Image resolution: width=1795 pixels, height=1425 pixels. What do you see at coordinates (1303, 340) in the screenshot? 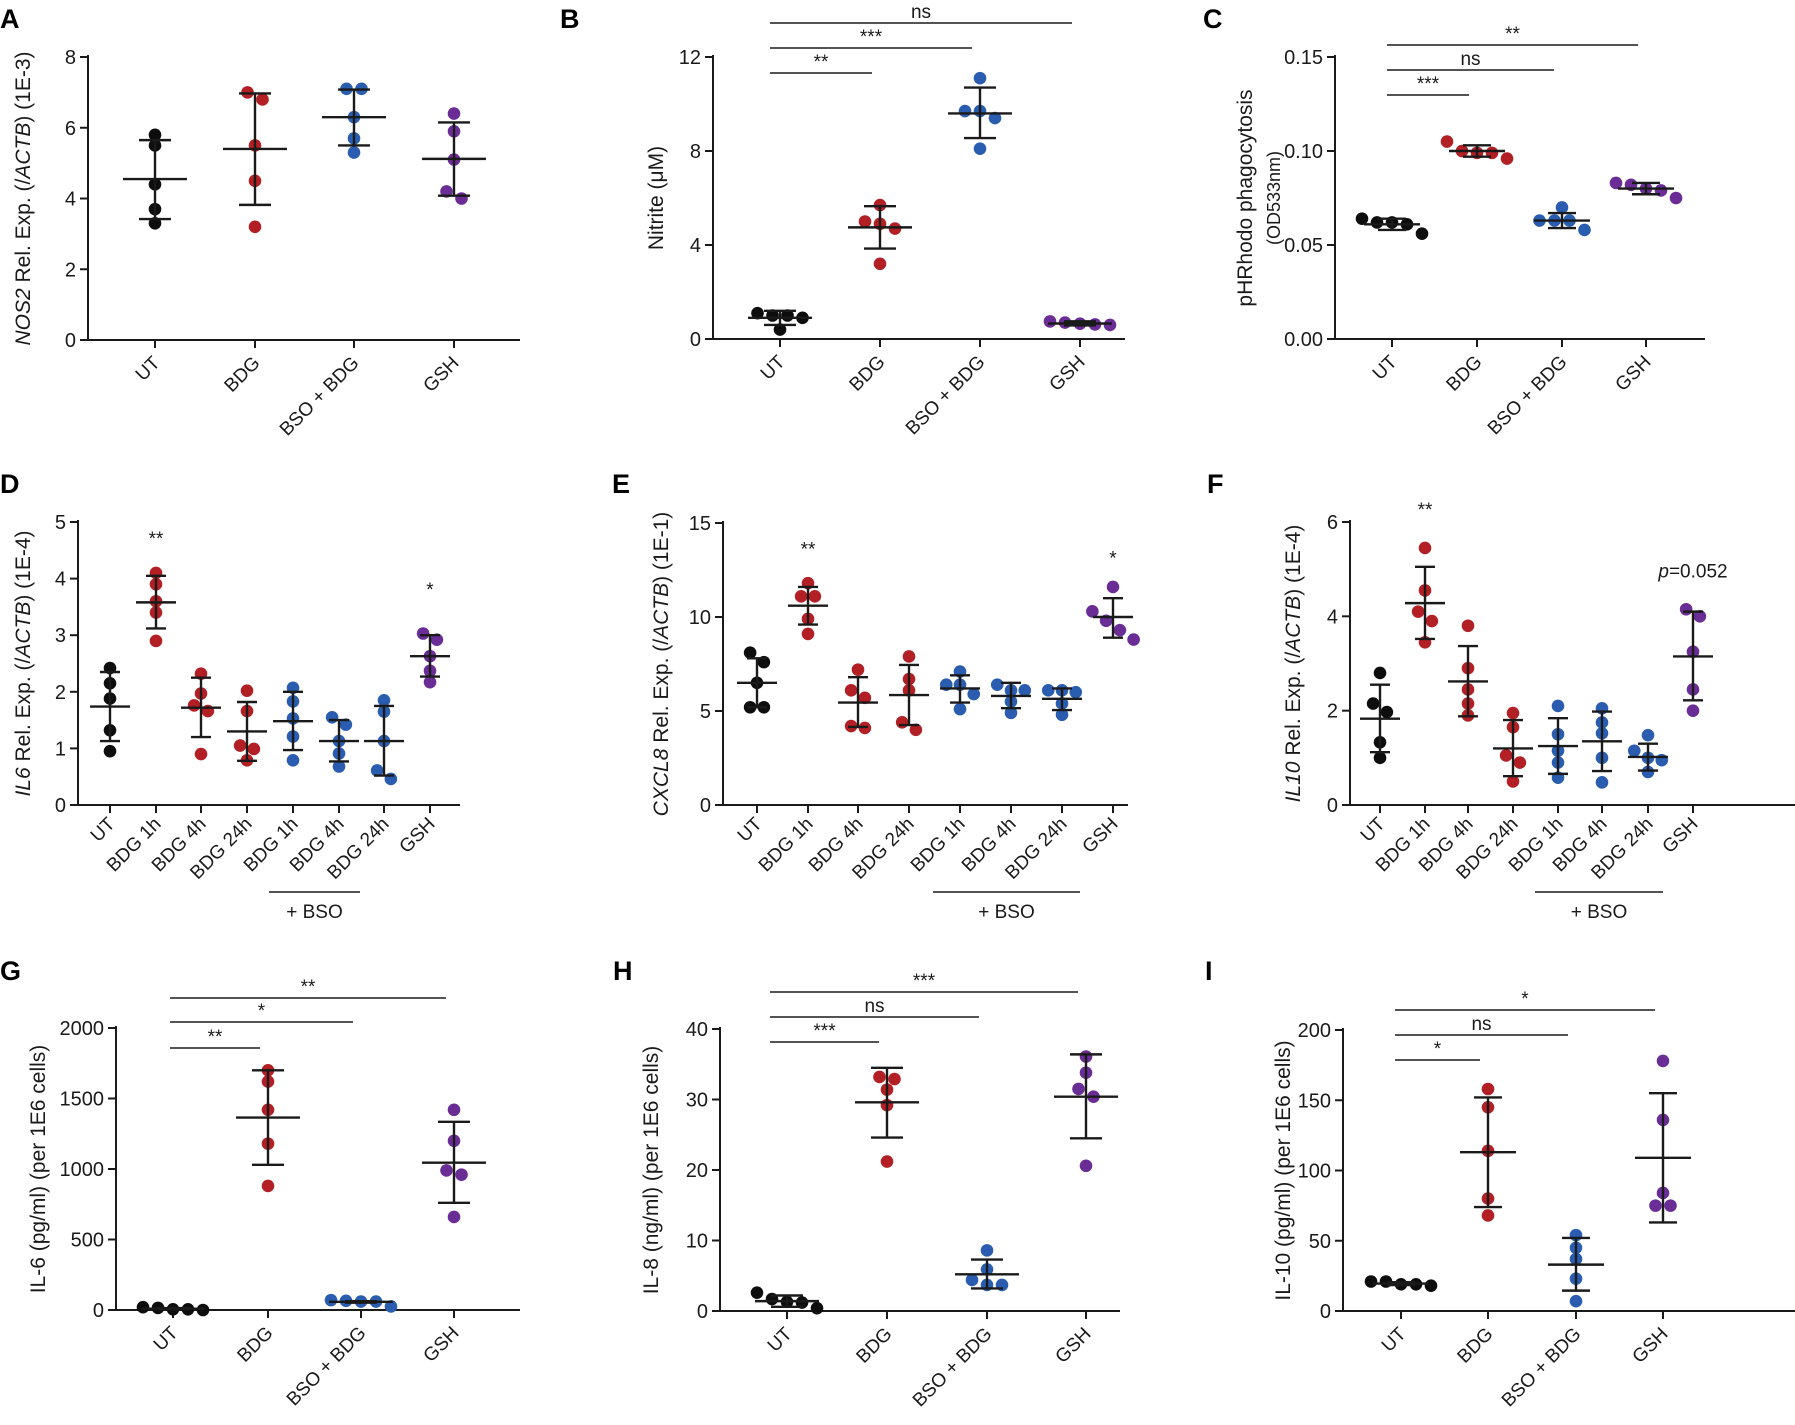
I see `y-tick-label: 0.00` at bounding box center [1303, 340].